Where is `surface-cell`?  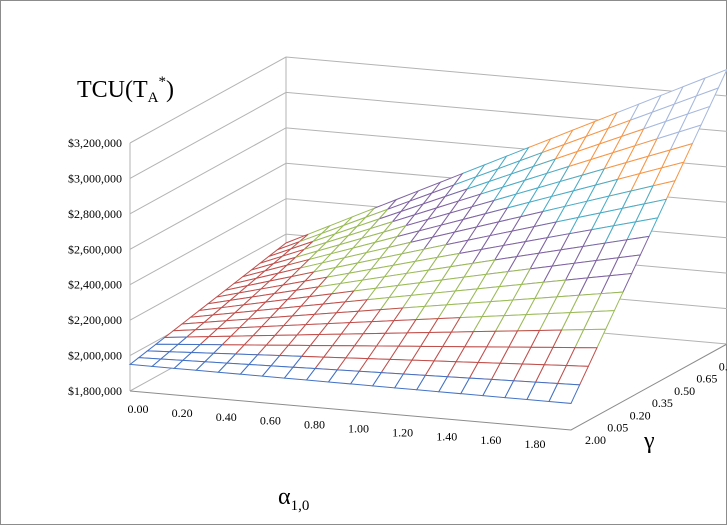
surface-cell is located at coordinates (145, 362).